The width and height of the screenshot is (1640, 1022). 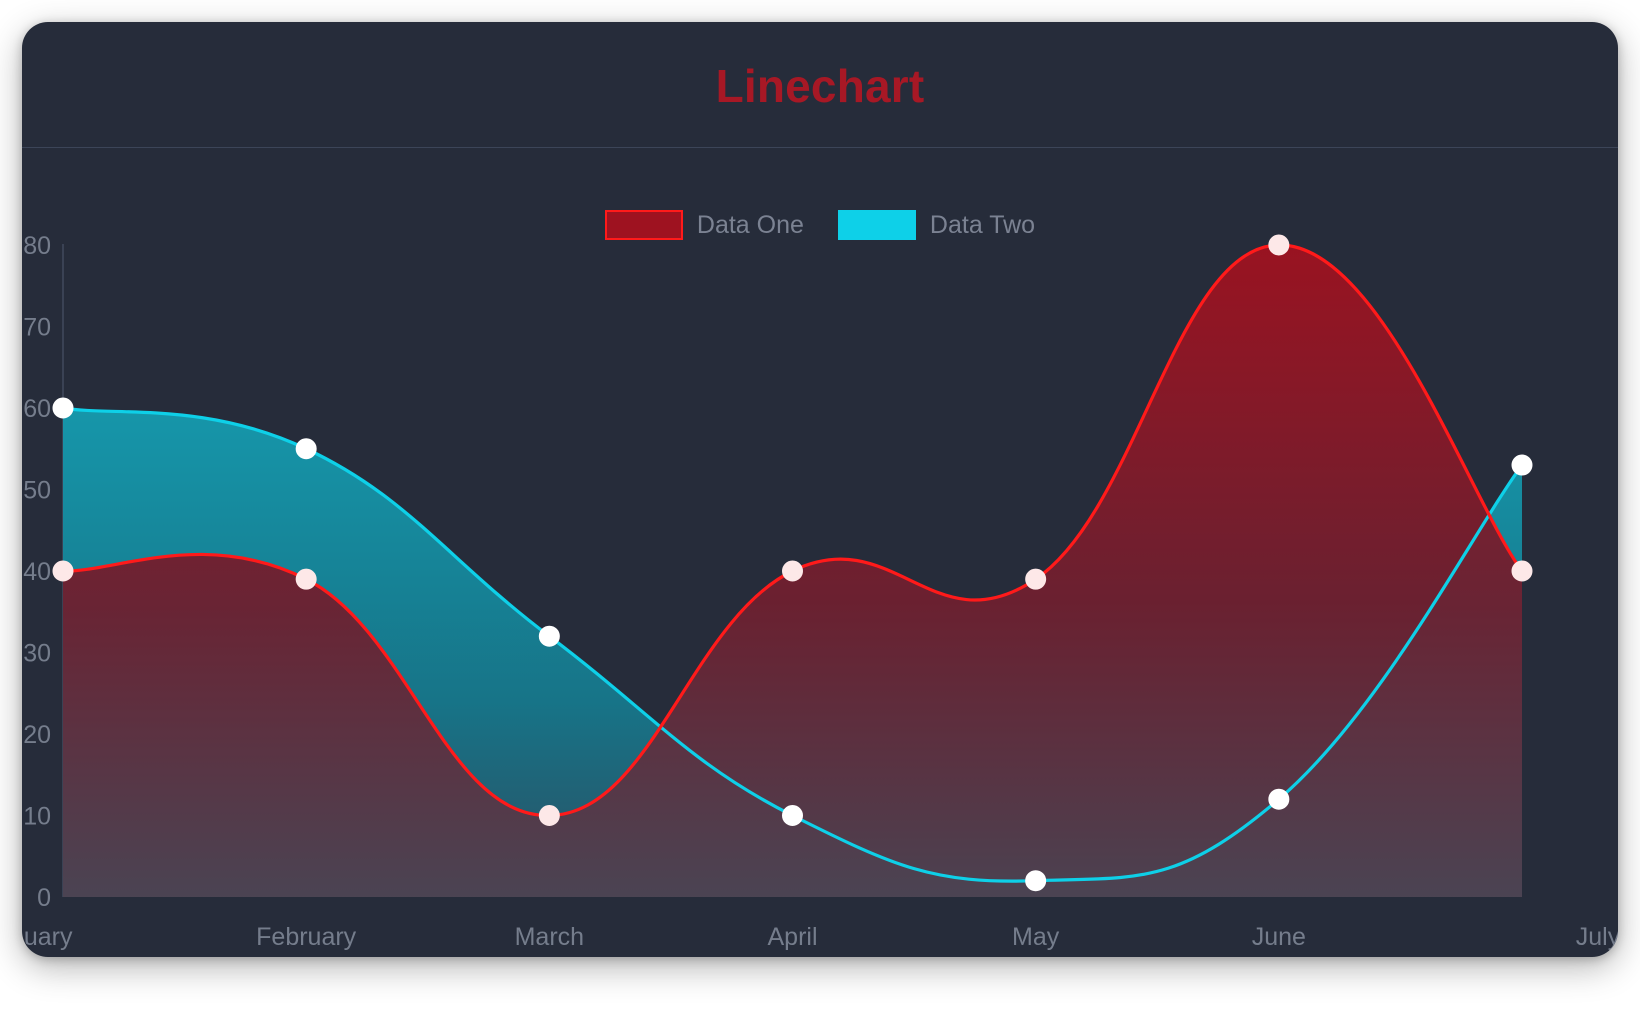 What do you see at coordinates (1279, 937) in the screenshot?
I see `x-axis-tick-label: June` at bounding box center [1279, 937].